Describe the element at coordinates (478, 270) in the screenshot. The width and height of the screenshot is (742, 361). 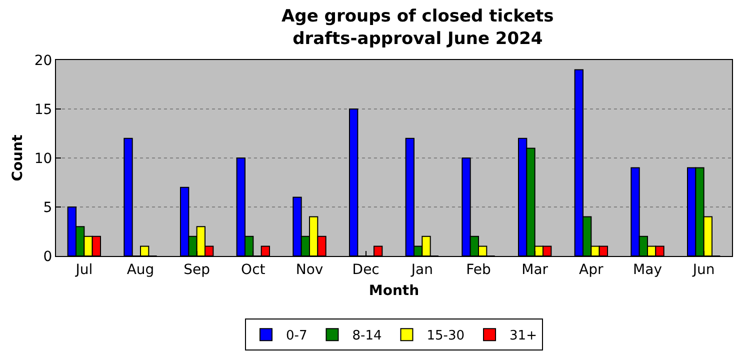
I see `x-tick-label: Feb` at that location.